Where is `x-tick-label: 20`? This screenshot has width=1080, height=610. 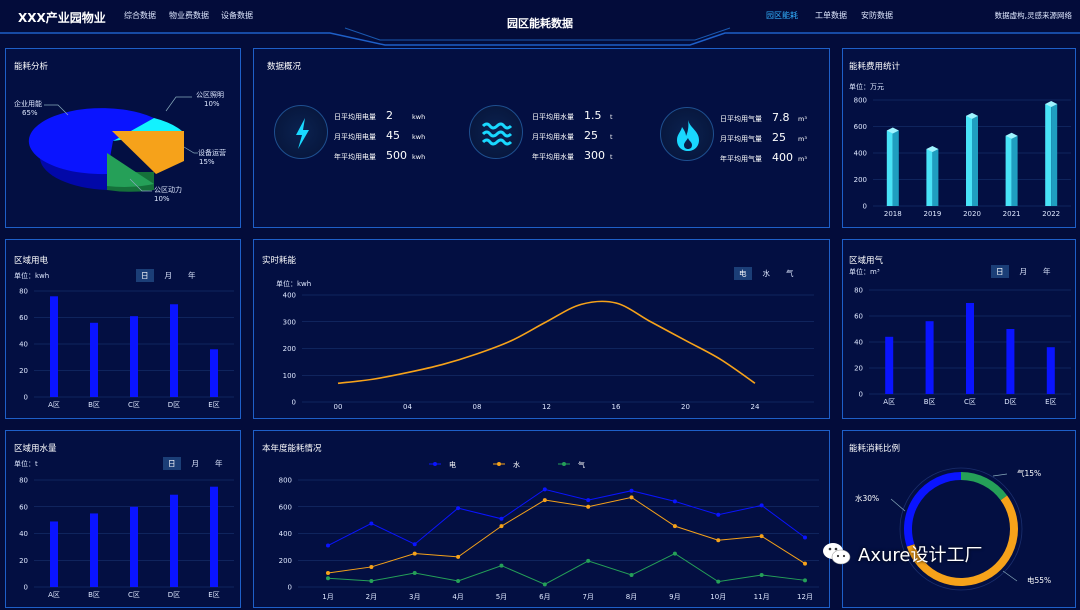 x-tick-label: 20 is located at coordinates (685, 407).